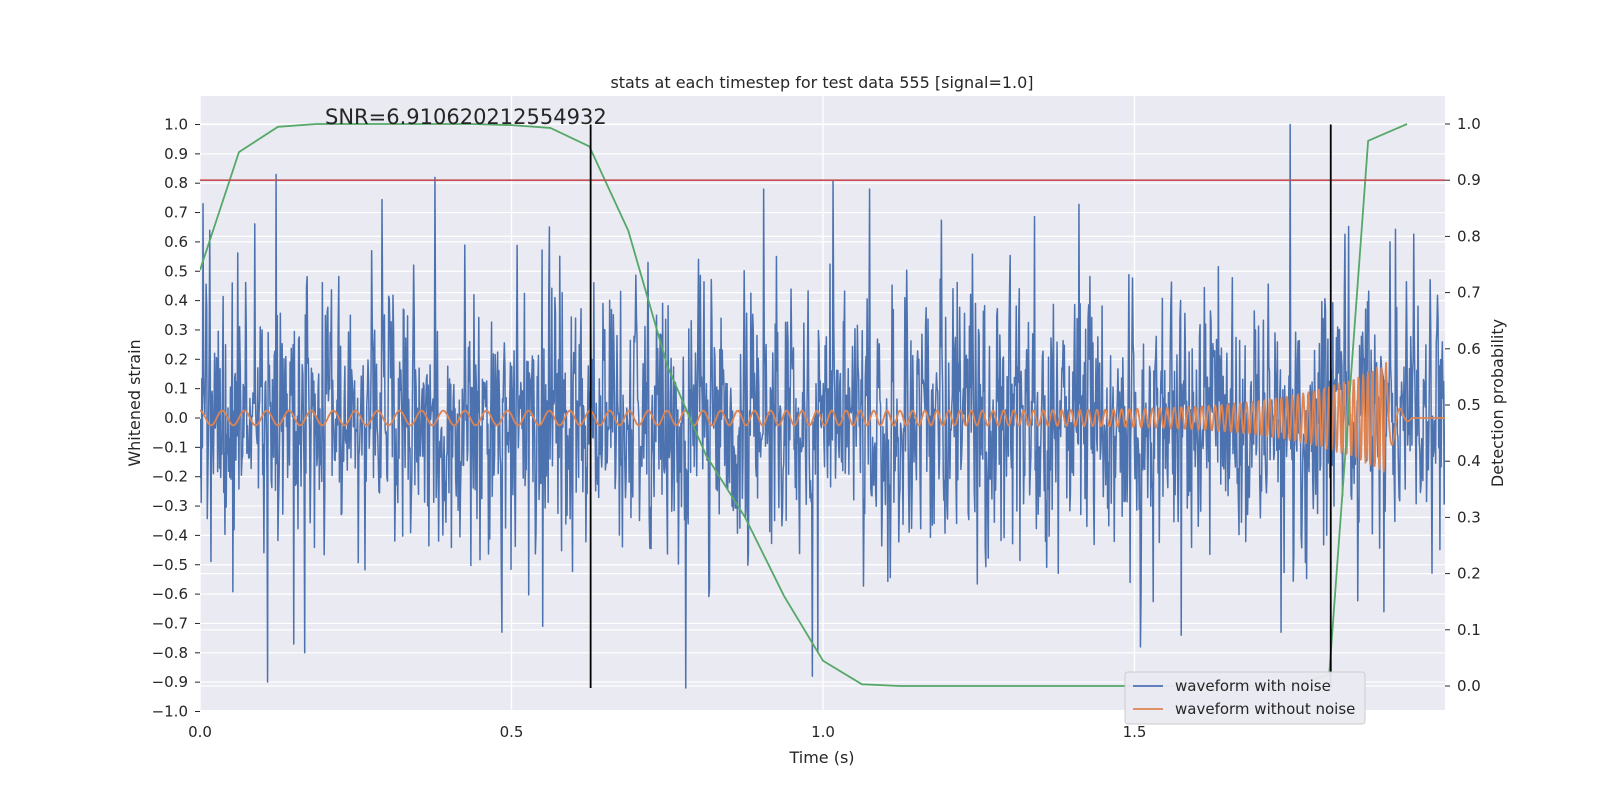  What do you see at coordinates (1469, 293) in the screenshot?
I see `y2-tick-label: 0.7` at bounding box center [1469, 293].